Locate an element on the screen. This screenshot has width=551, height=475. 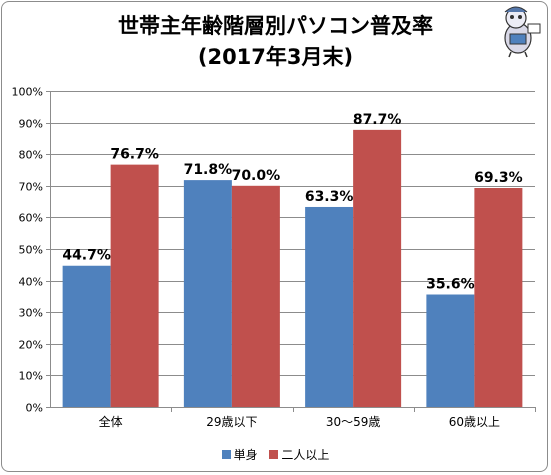
chart-subtitle: (2017年3月末) is located at coordinates (275, 57).